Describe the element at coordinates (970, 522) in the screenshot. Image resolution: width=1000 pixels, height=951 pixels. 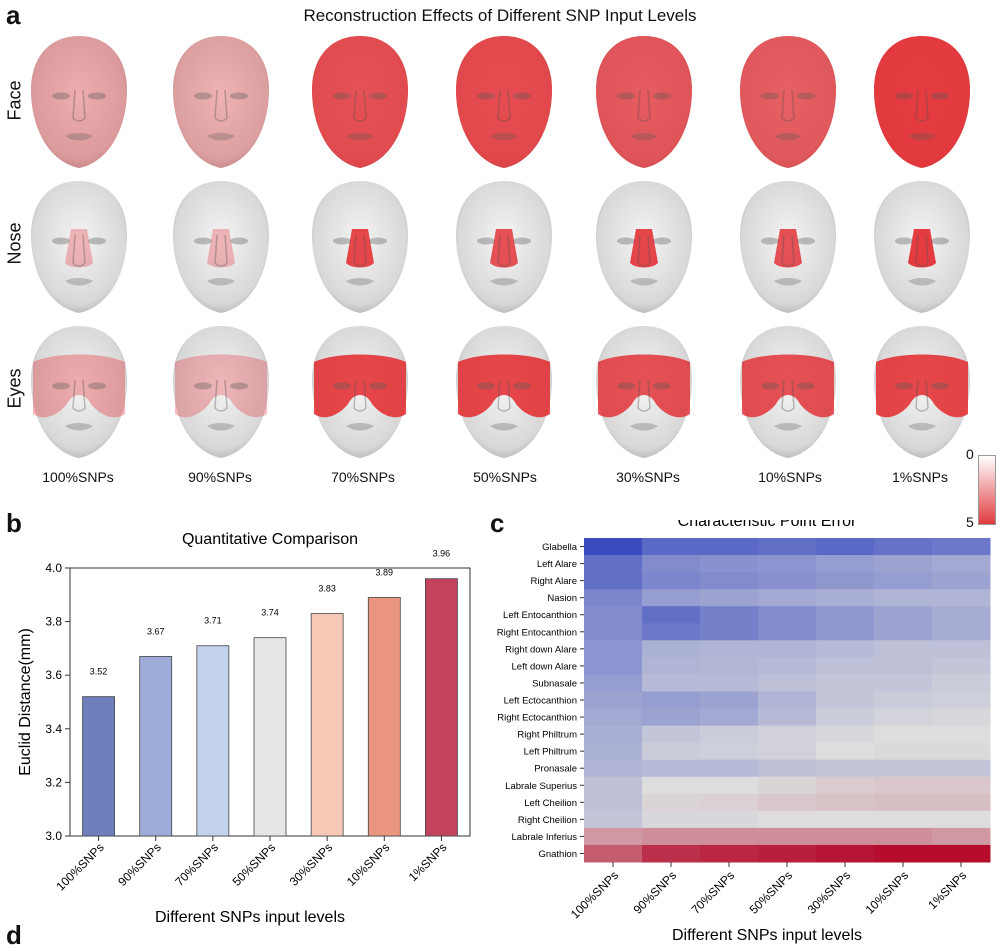
I see `colorbar-max-label: 5` at that location.